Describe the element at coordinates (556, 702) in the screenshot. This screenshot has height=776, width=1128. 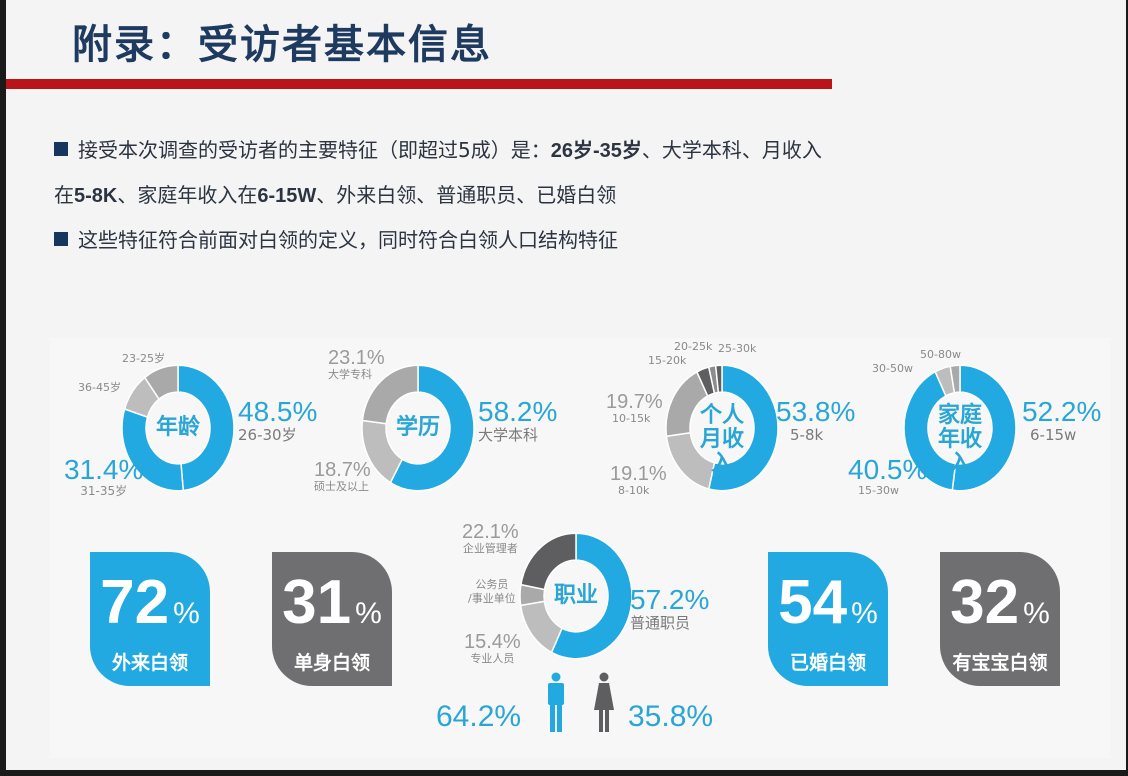
I see `male-icon` at that location.